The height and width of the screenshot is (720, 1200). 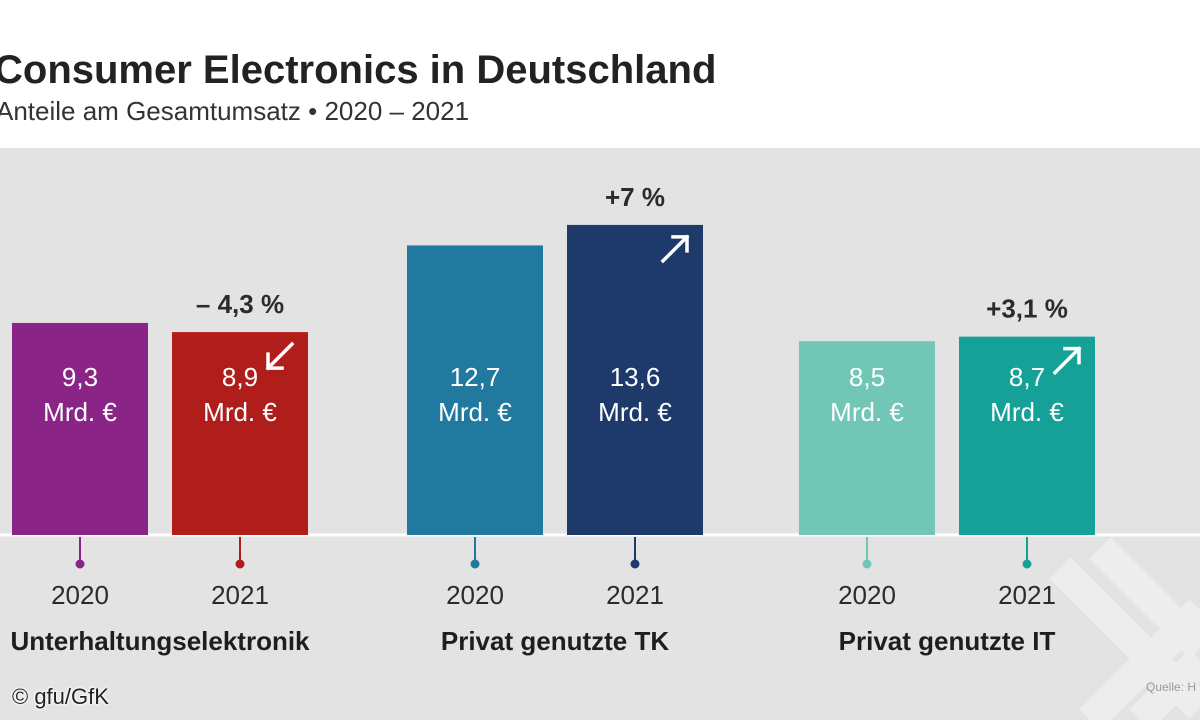 I want to click on bar-privat-genutzte-it-2020, so click(x=867, y=438).